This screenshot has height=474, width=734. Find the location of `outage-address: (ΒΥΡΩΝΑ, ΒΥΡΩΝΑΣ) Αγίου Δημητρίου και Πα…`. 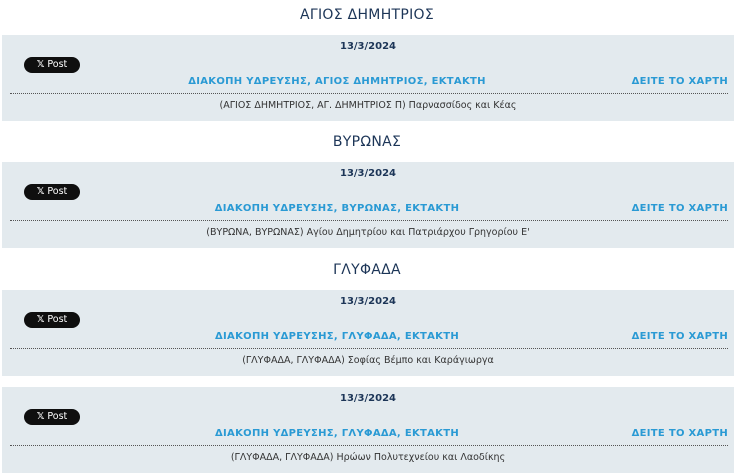

outage-address: (ΒΥΡΩΝΑ, ΒΥΡΩΝΑΣ) Αγίου Δημητρίου και Πα… is located at coordinates (368, 232).